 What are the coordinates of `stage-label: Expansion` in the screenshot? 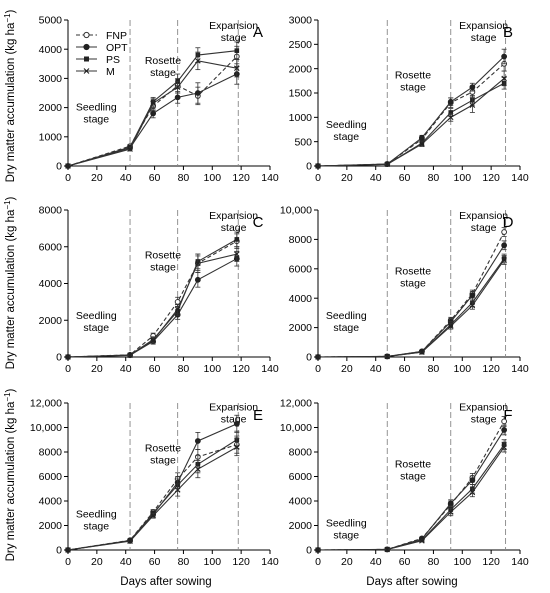 It's located at (233, 216).